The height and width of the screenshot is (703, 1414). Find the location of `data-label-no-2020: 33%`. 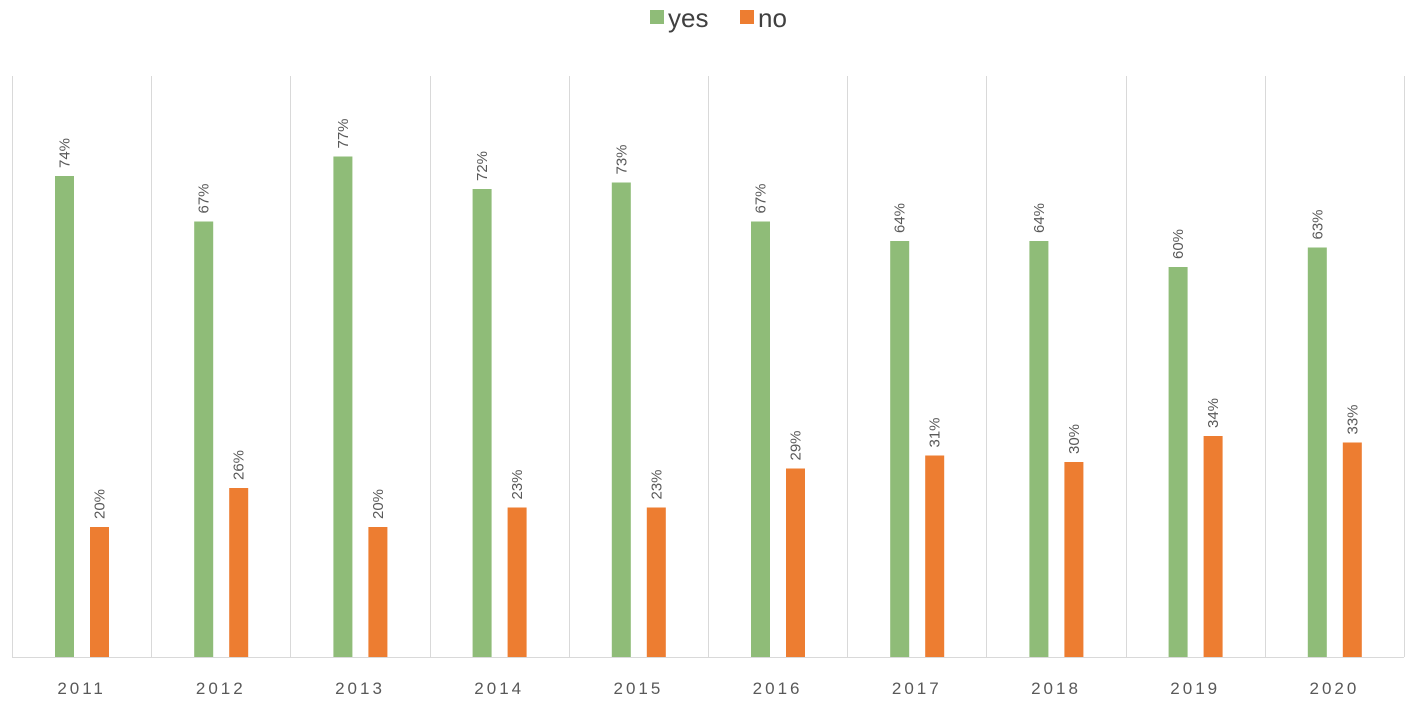

data-label-no-2020: 33% is located at coordinates (1352, 419).